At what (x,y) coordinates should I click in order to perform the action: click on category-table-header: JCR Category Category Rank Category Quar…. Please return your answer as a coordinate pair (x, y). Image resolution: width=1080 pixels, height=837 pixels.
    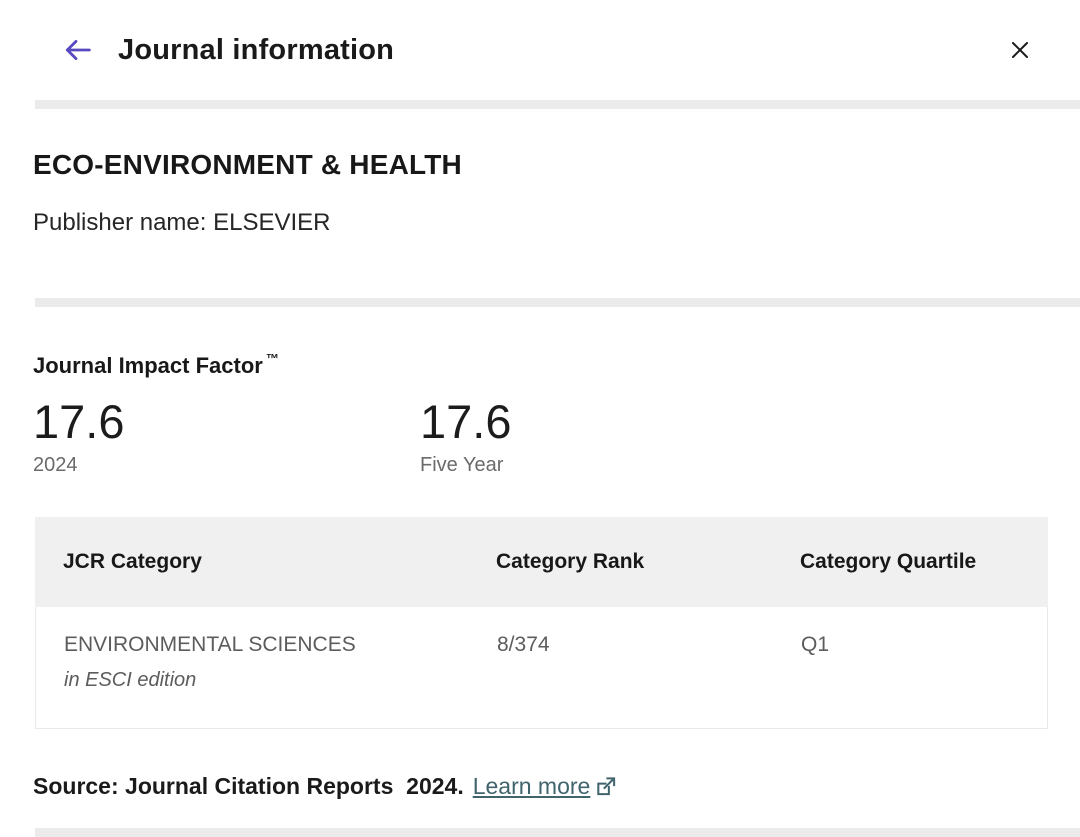
    Looking at the image, I should click on (541, 562).